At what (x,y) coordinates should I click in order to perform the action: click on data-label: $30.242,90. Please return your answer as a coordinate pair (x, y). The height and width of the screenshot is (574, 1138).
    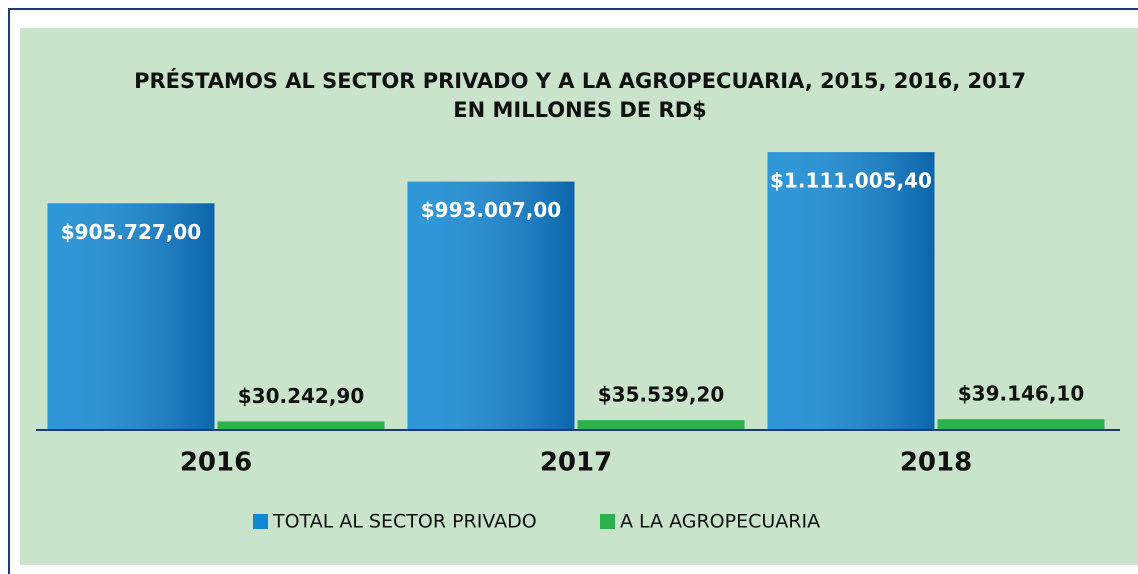
    Looking at the image, I should click on (301, 396).